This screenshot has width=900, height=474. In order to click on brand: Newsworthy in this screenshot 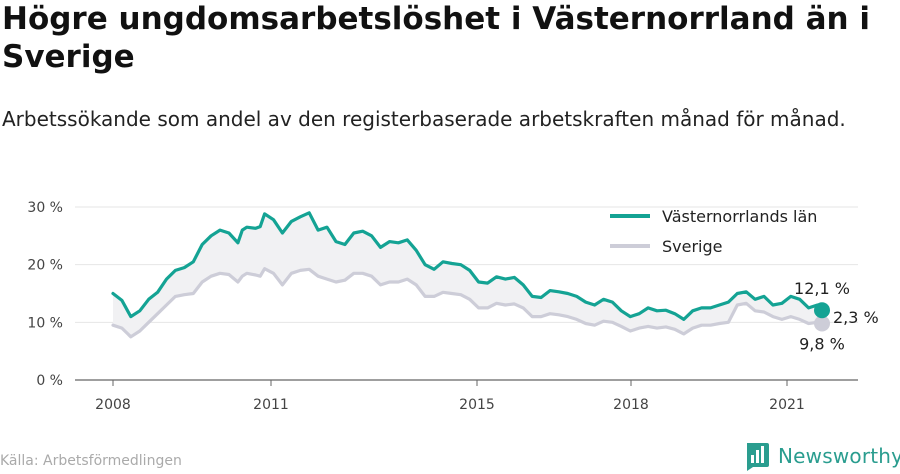, I will do `click(822, 456)`.